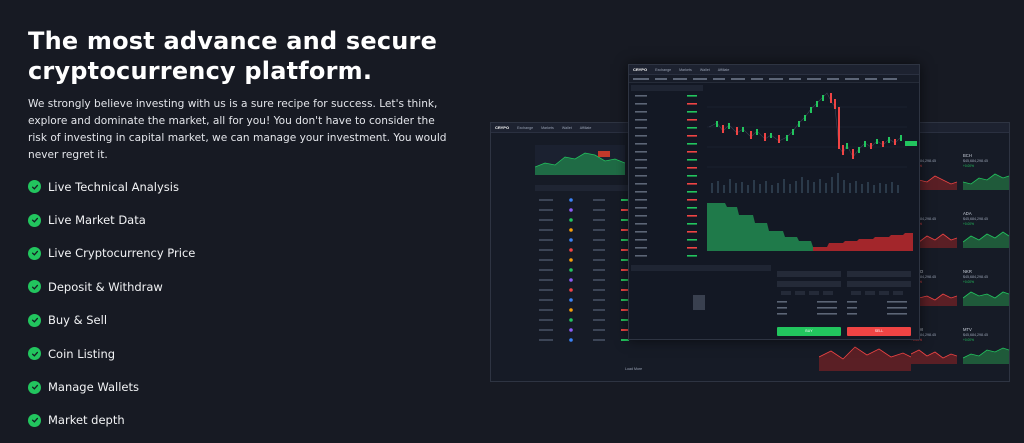 The image size is (1024, 443). What do you see at coordinates (967, 155) in the screenshot?
I see `coin-name: BCH` at bounding box center [967, 155].